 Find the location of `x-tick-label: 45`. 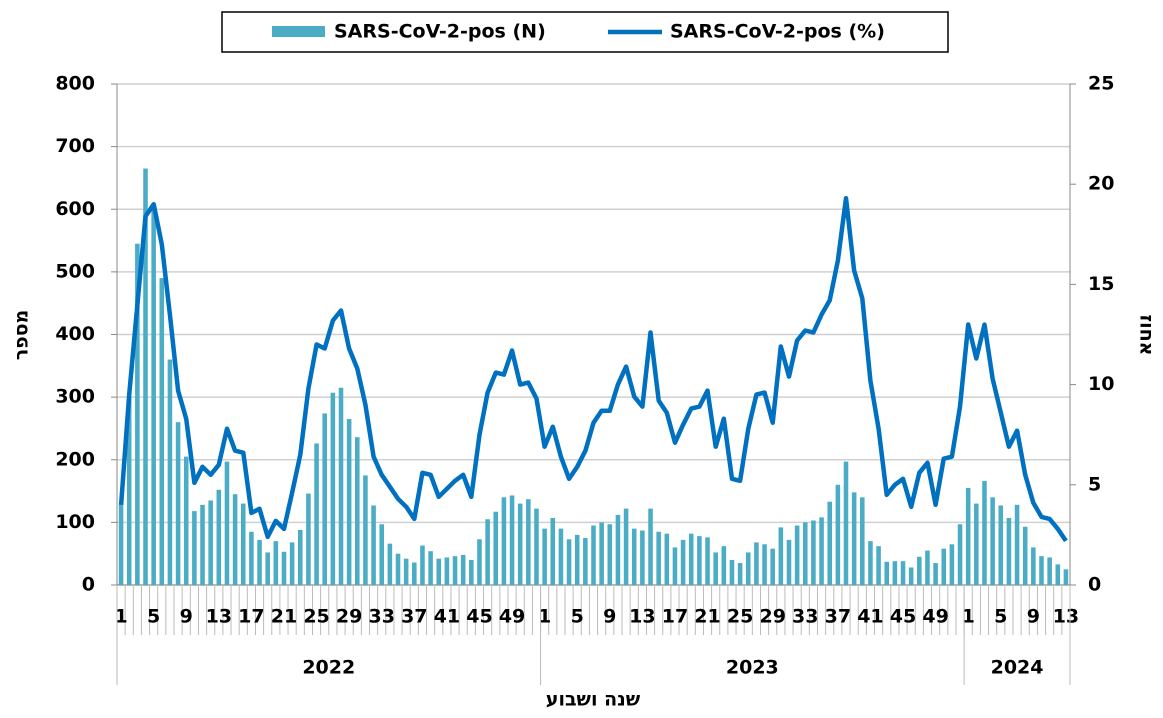

x-tick-label: 45 is located at coordinates (903, 617).